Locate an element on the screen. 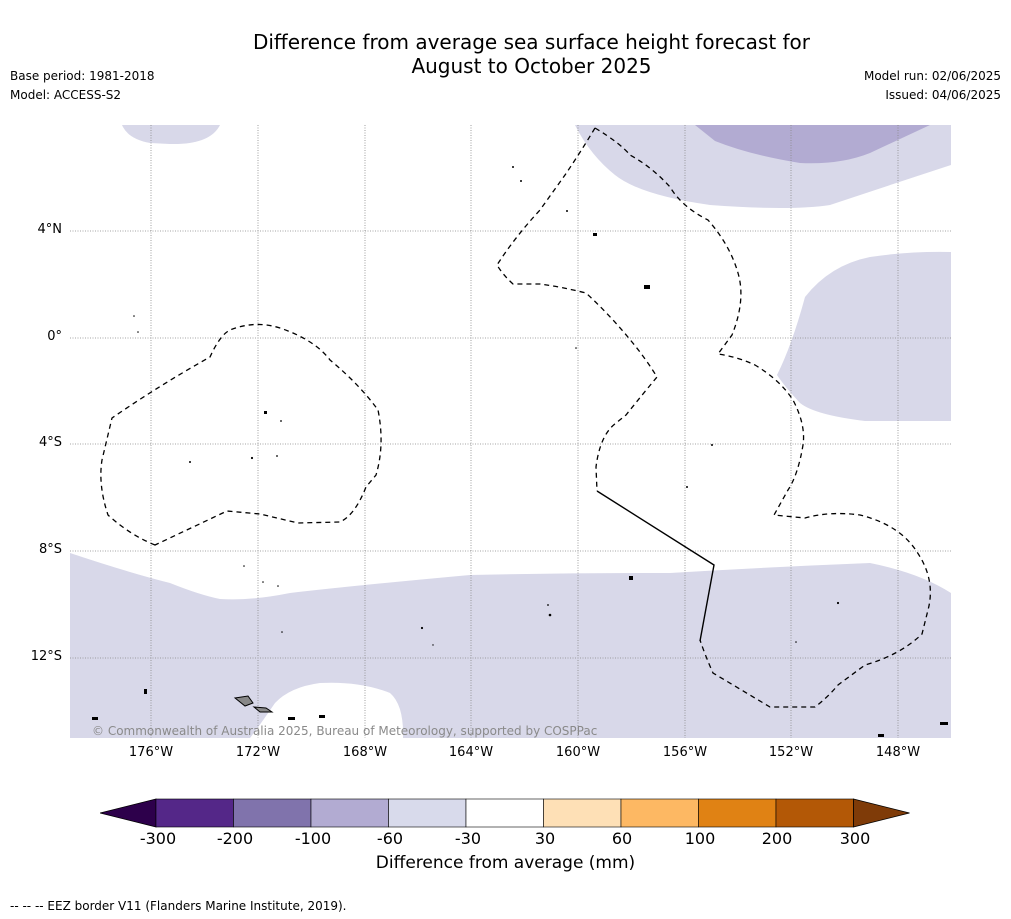  lon-tick-label: 176°W is located at coordinates (151, 752).